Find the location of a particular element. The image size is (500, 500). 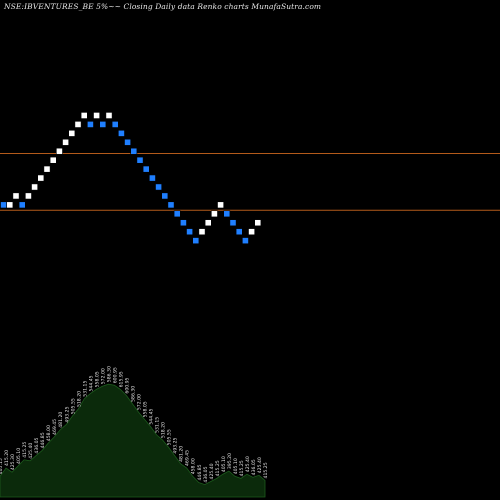

renko-bricks is located at coordinates (131, 178).